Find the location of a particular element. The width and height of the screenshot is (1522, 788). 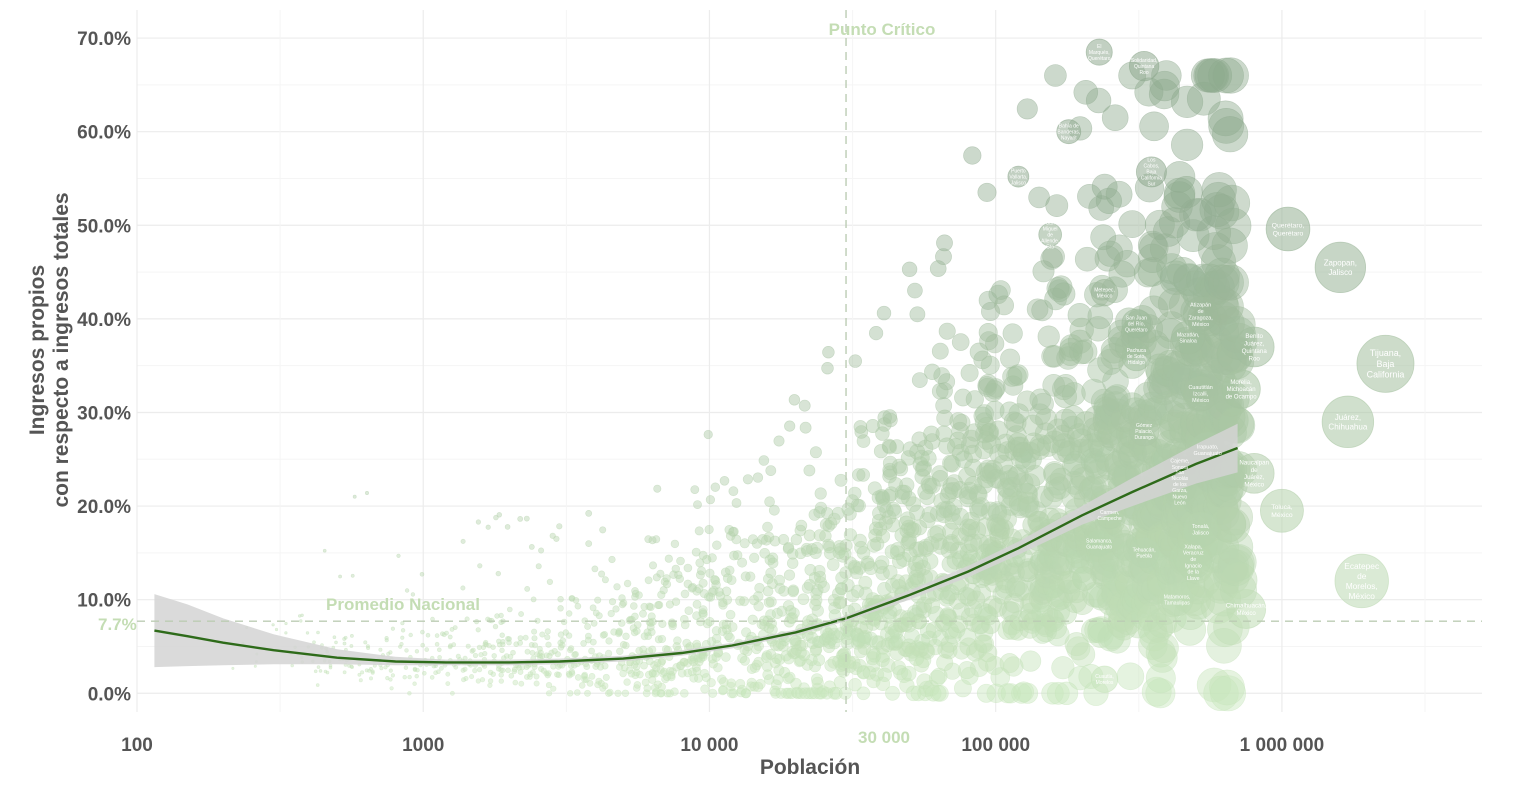

bubble-label: Matamoros, Tamaulipas is located at coordinates (1177, 600).